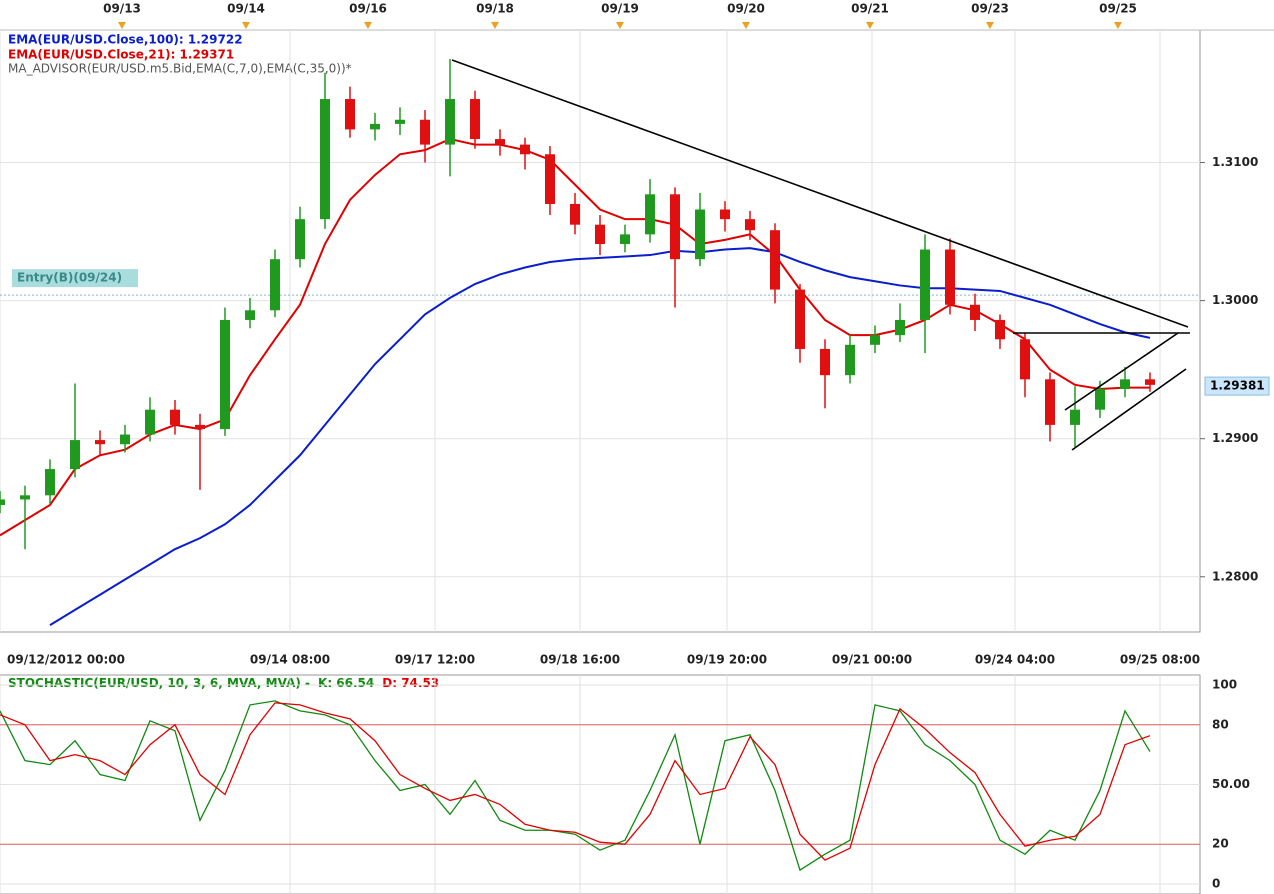  What do you see at coordinates (121, 55) in the screenshot?
I see `legend-ema21: EMA(EUR/USD.Close,21): 1.29371` at bounding box center [121, 55].